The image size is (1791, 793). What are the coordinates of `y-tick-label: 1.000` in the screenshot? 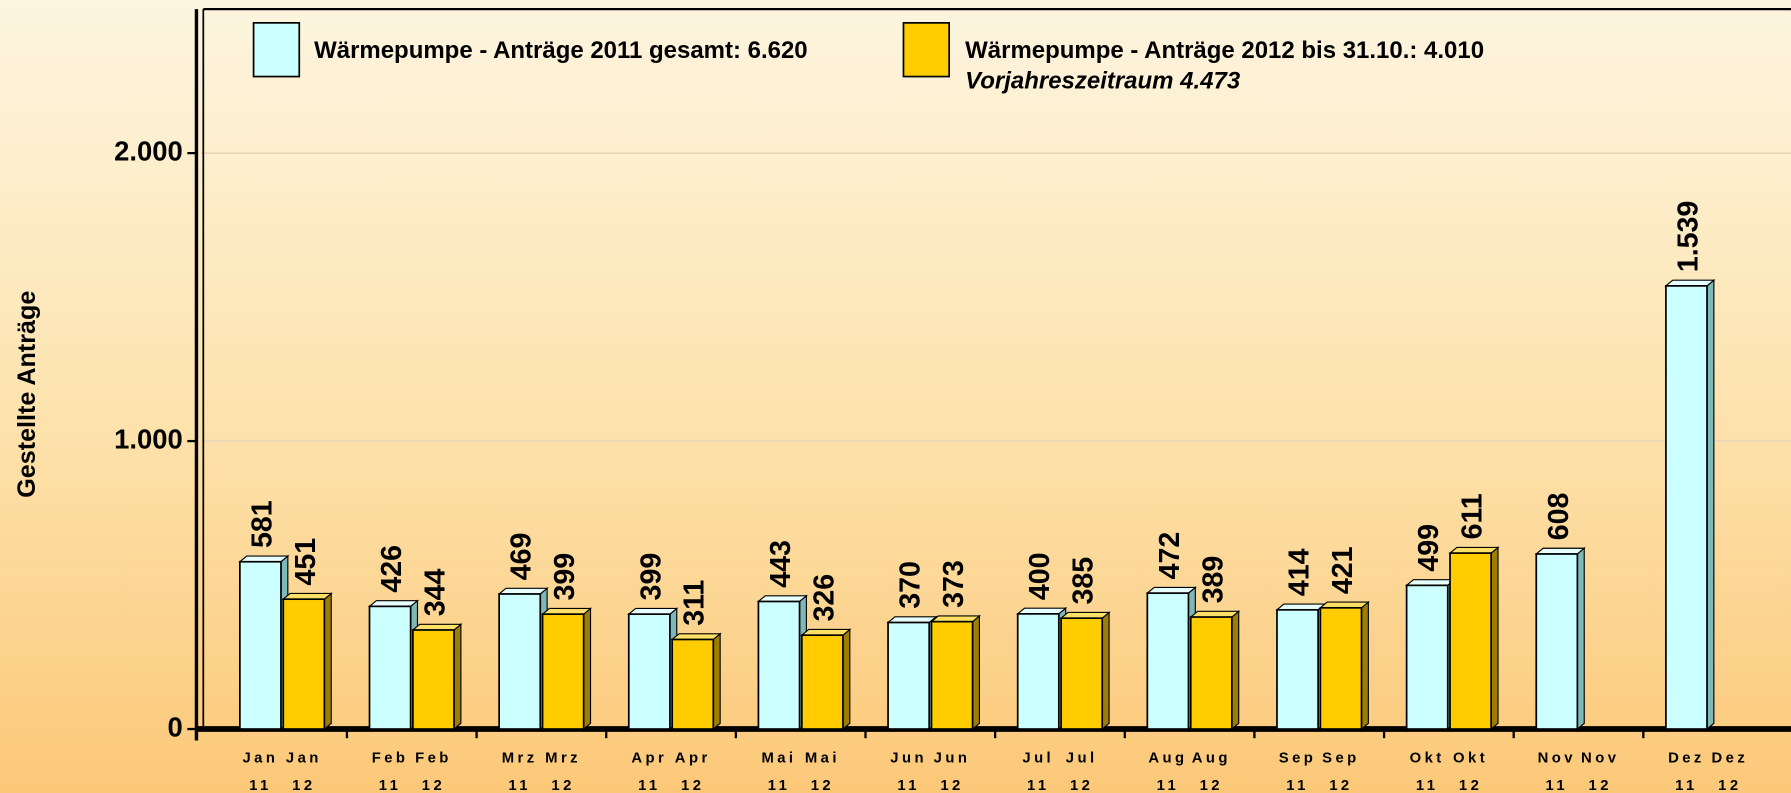 It's located at (148, 438).